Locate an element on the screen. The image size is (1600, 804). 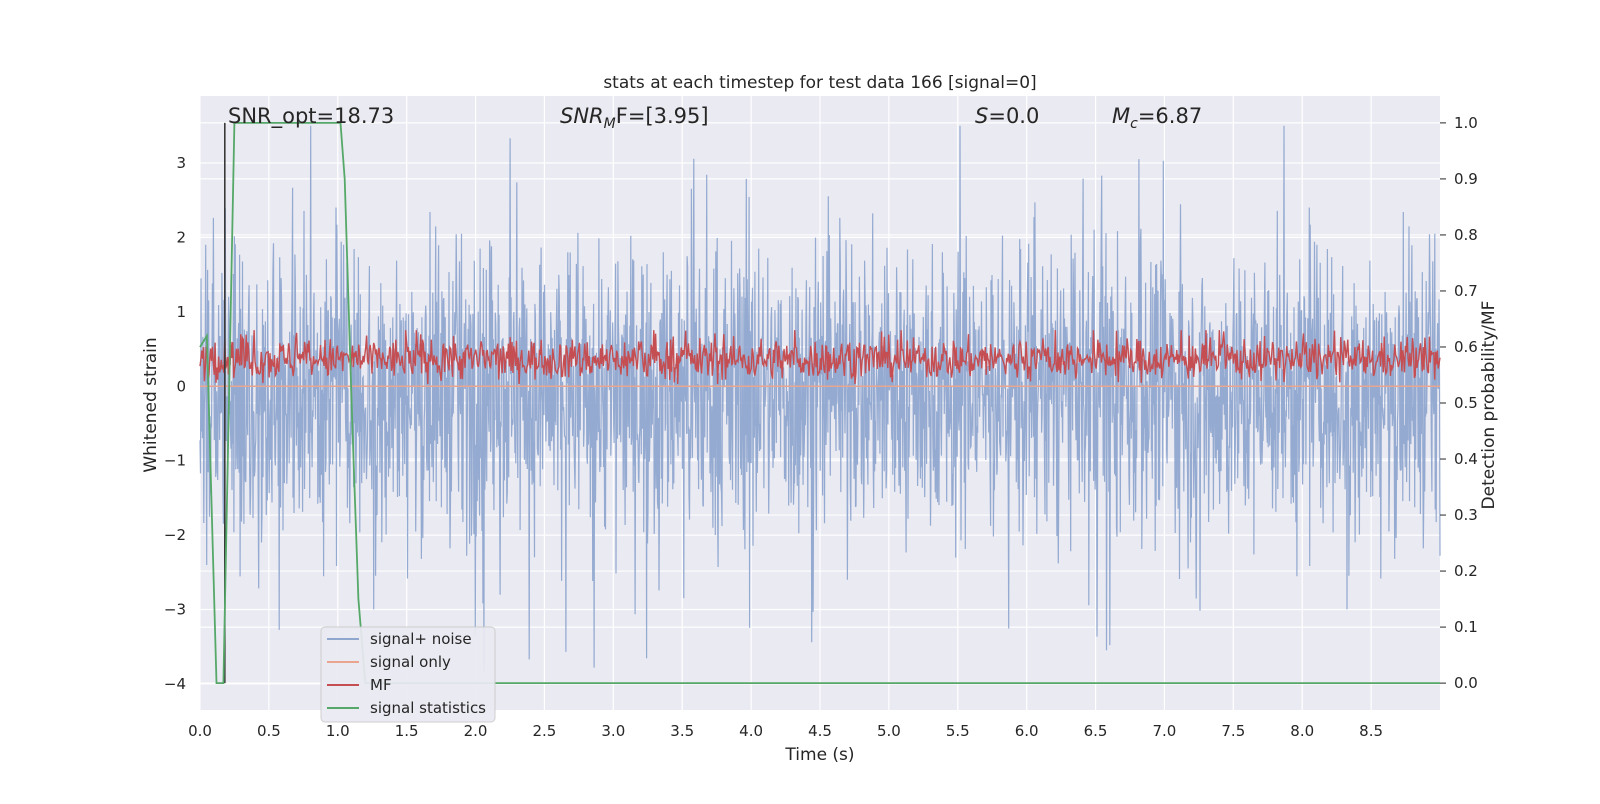
x-tick-label: 1.0 is located at coordinates (338, 731).